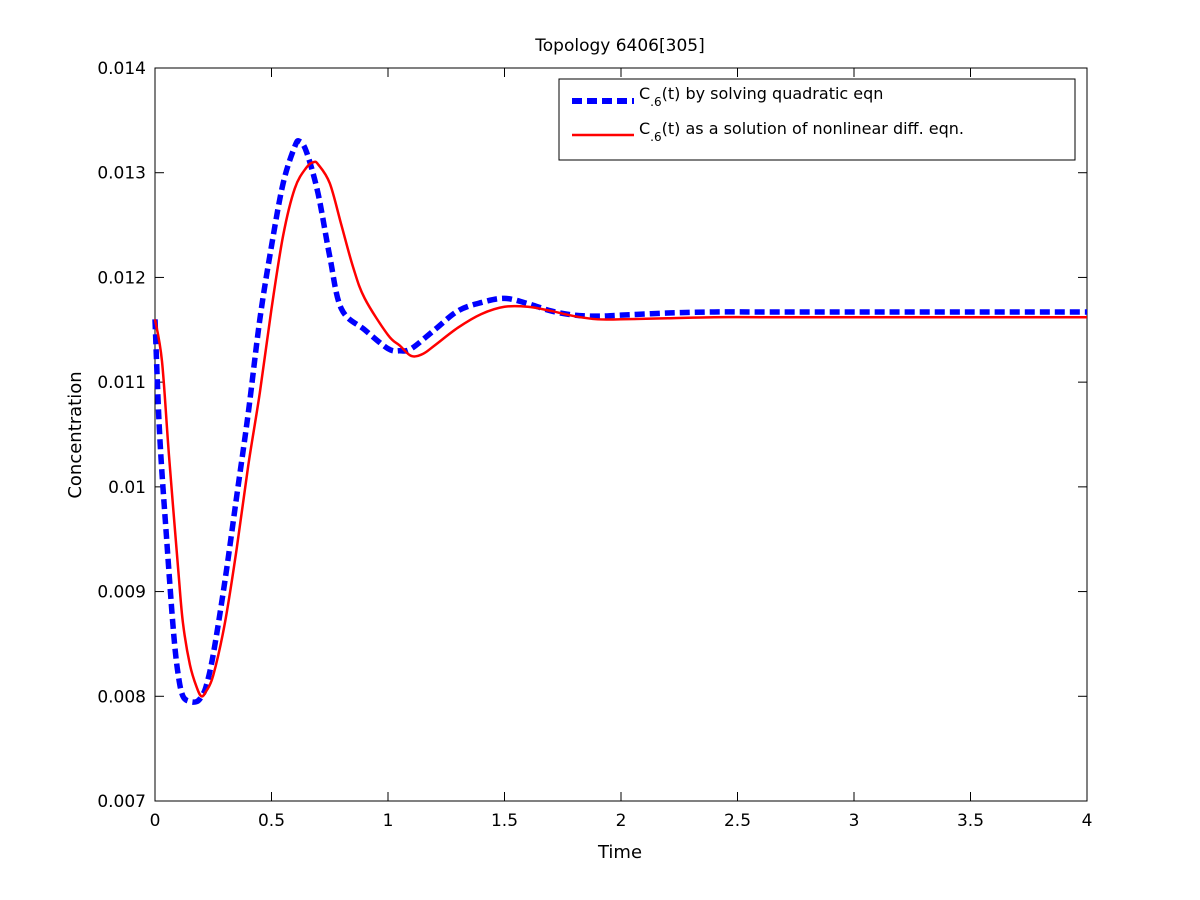 The width and height of the screenshot is (1200, 900). What do you see at coordinates (644, 93) in the screenshot?
I see `legend-label-quadratic-main: C` at bounding box center [644, 93].